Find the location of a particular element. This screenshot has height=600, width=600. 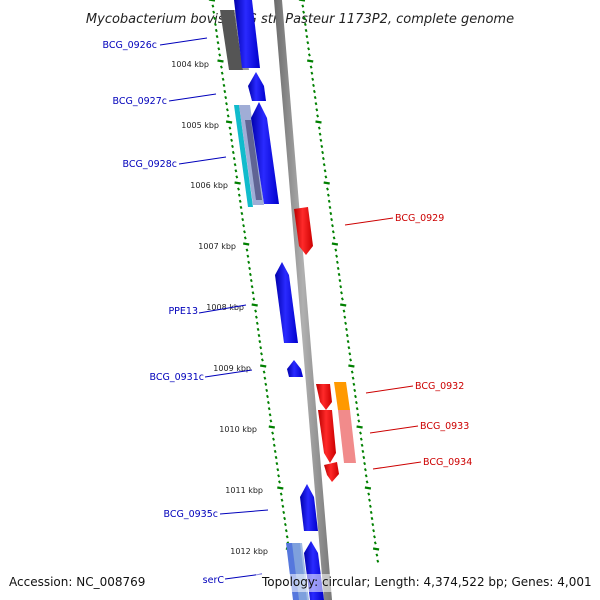

gene-arrow-ppe13 is located at coordinates (286, 302).